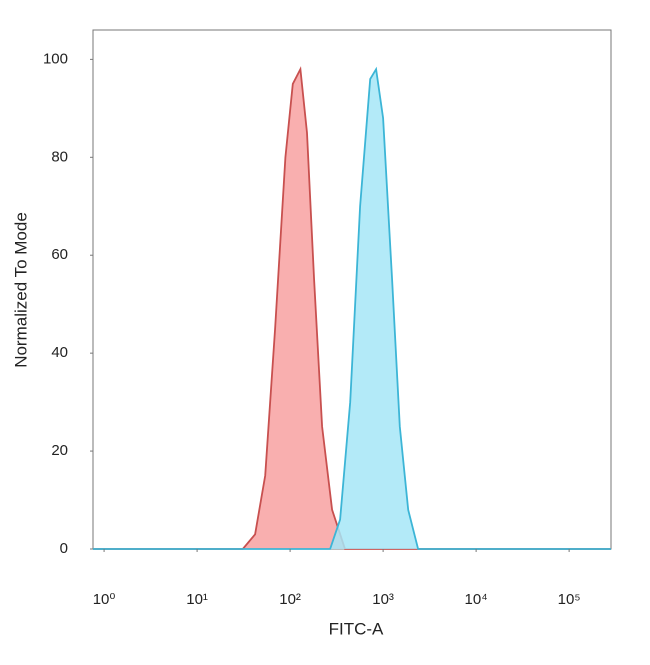 Image resolution: width=650 pixels, height=665 pixels. Describe the element at coordinates (104, 599) in the screenshot. I see `x-tick-label: 10⁰` at that location.